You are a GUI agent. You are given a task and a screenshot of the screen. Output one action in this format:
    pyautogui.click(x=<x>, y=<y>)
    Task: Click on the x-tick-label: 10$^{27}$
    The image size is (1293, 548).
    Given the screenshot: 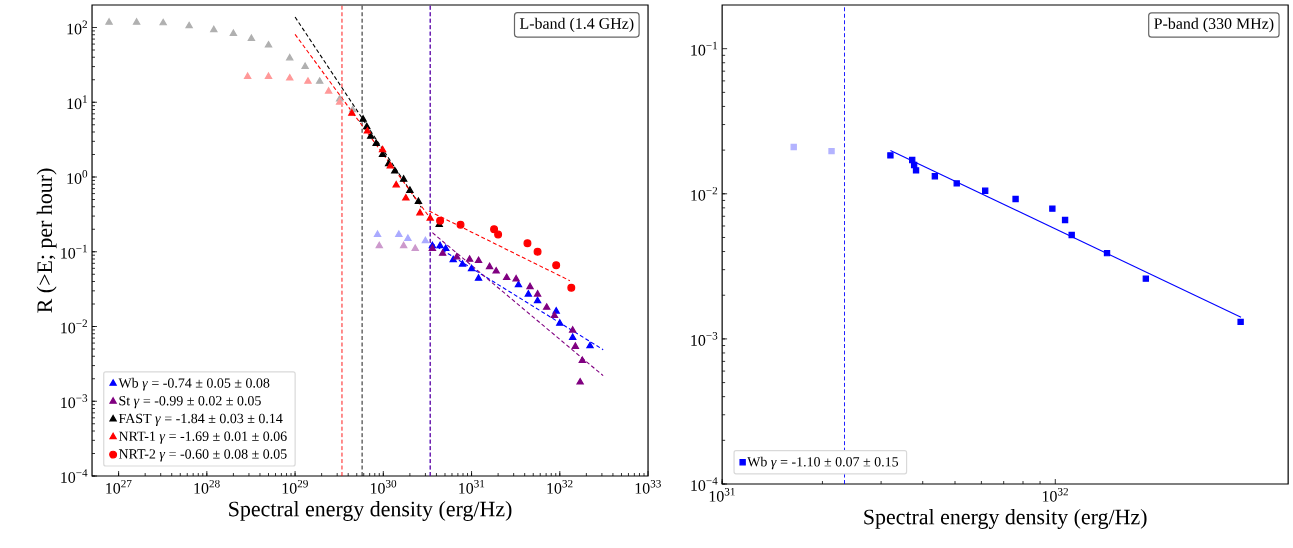 What is the action you would take?
    pyautogui.click(x=119, y=486)
    